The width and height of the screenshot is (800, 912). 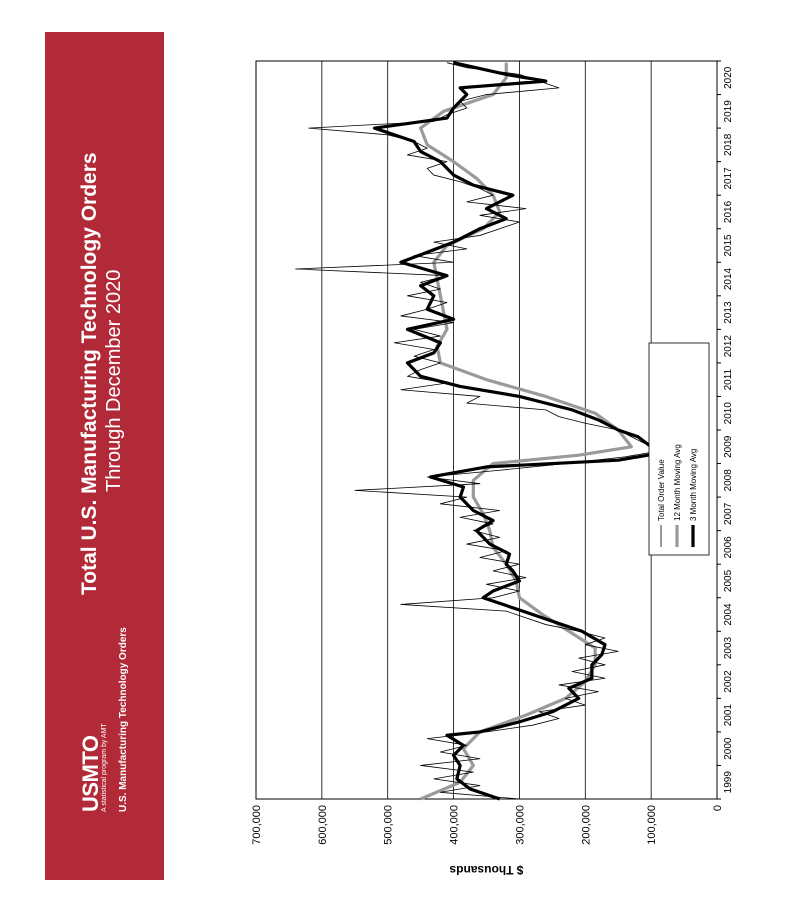 What do you see at coordinates (677, 482) in the screenshot?
I see `legend-label: 12 Month Moving Avg` at bounding box center [677, 482].